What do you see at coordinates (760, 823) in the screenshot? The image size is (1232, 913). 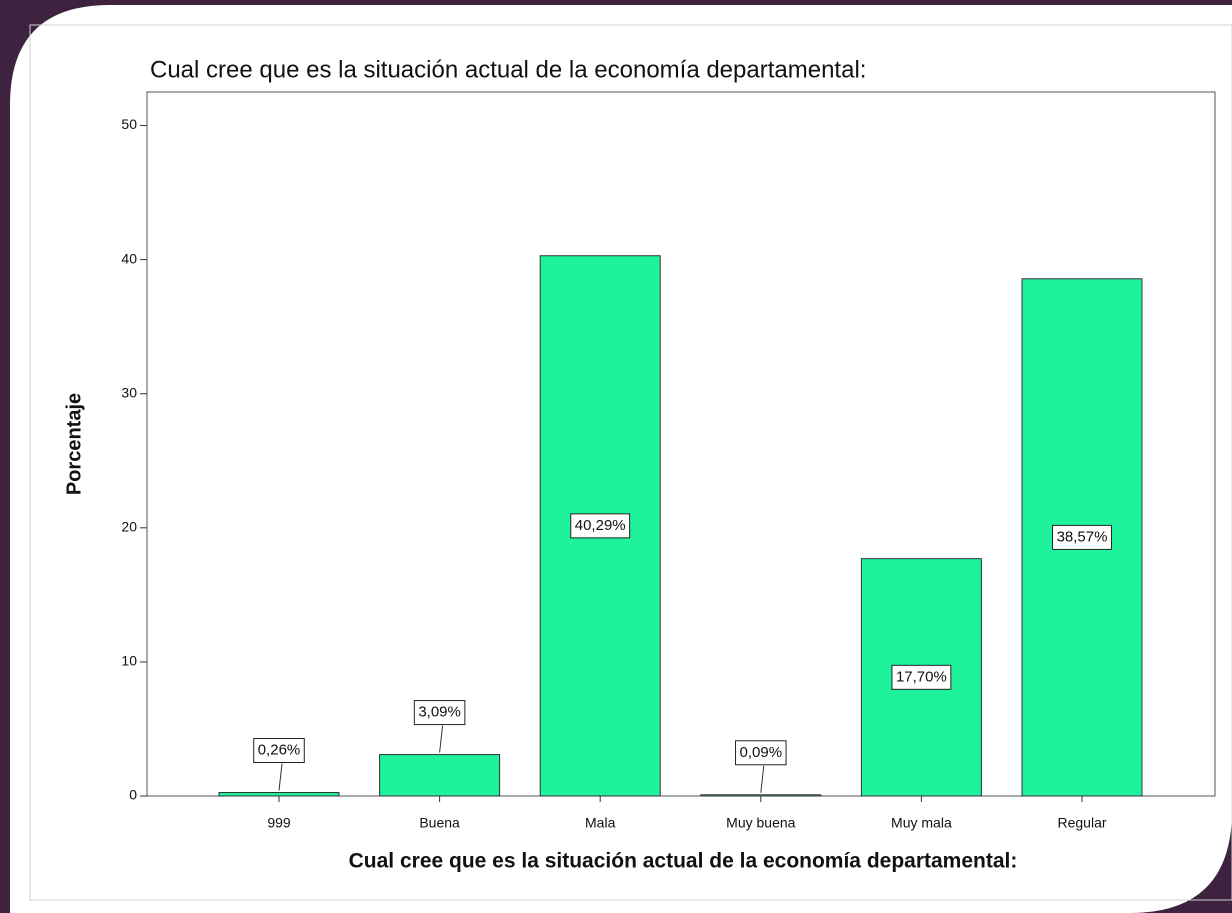 I see `x-tick-label: Muy buena` at bounding box center [760, 823].